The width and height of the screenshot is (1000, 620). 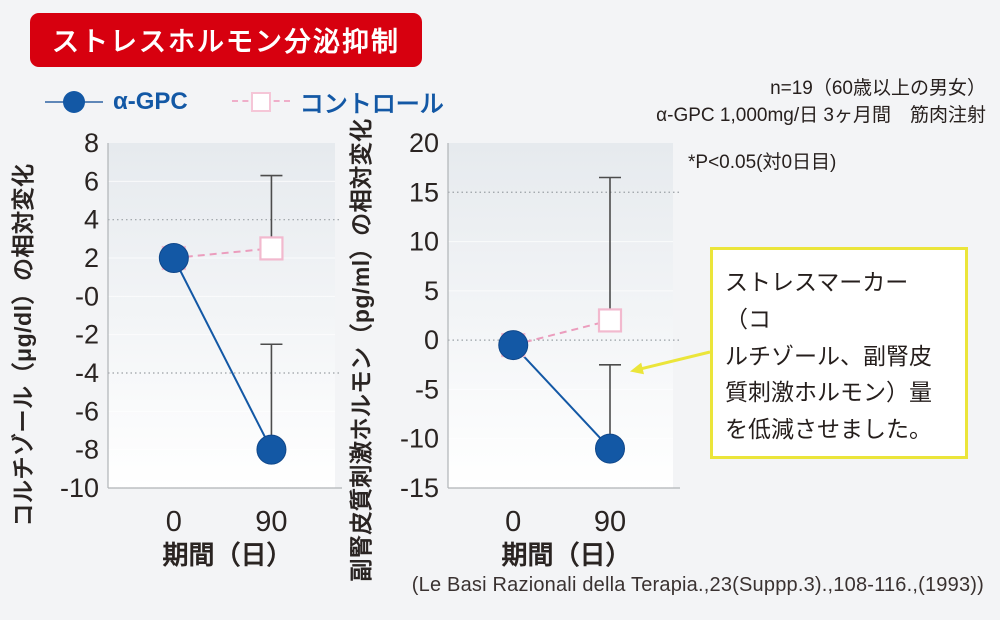 I want to click on y-tick-label: 6, so click(x=91, y=181).